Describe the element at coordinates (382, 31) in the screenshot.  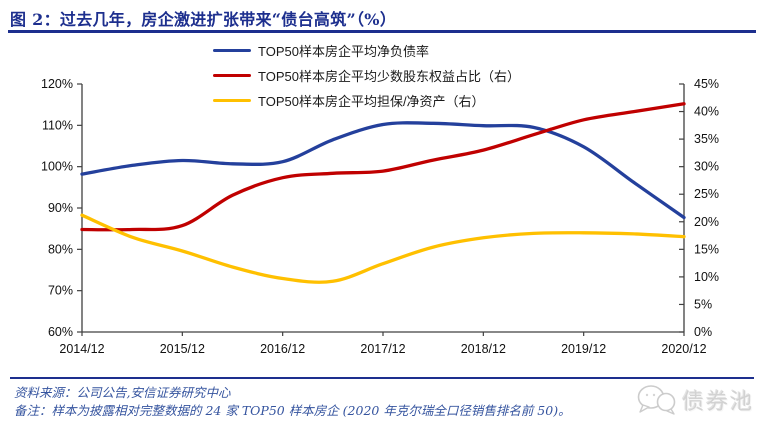
I see `title-divider` at that location.